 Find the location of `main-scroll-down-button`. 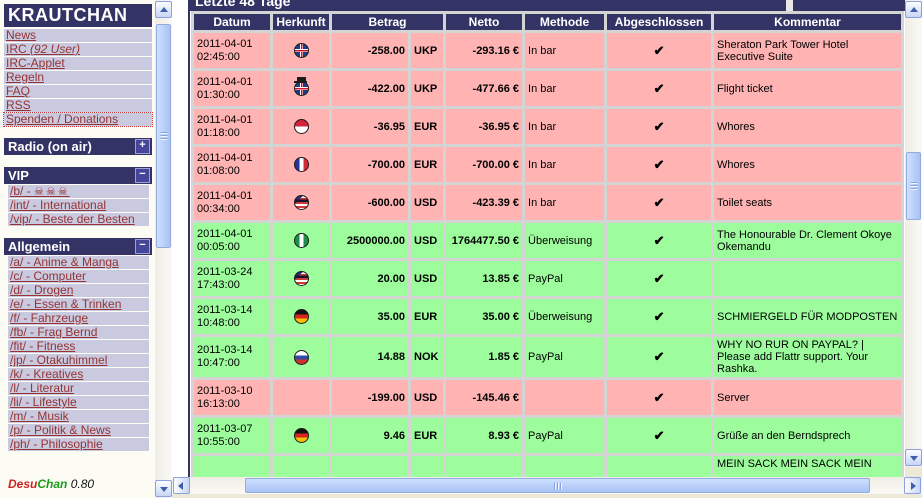

main-scroll-down-button is located at coordinates (913, 457).